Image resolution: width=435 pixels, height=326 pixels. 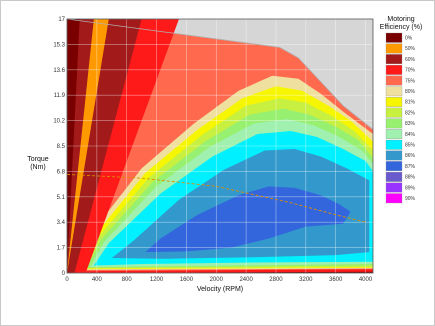 I want to click on y-tick-label: 11.9, so click(x=60, y=96).